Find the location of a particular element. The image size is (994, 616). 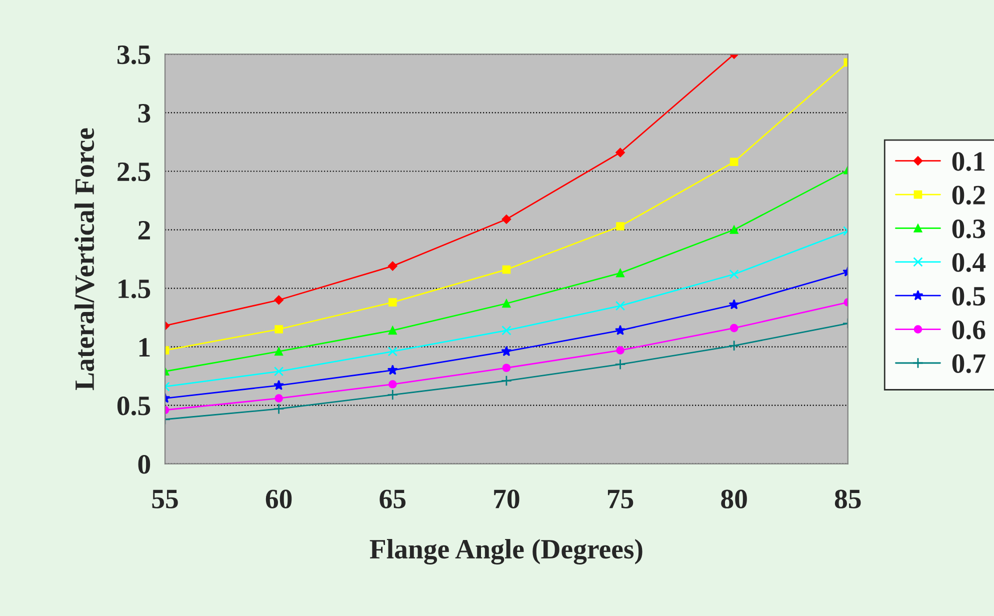

y-axis-title: Lateral/Vertical Force is located at coordinates (84, 259).